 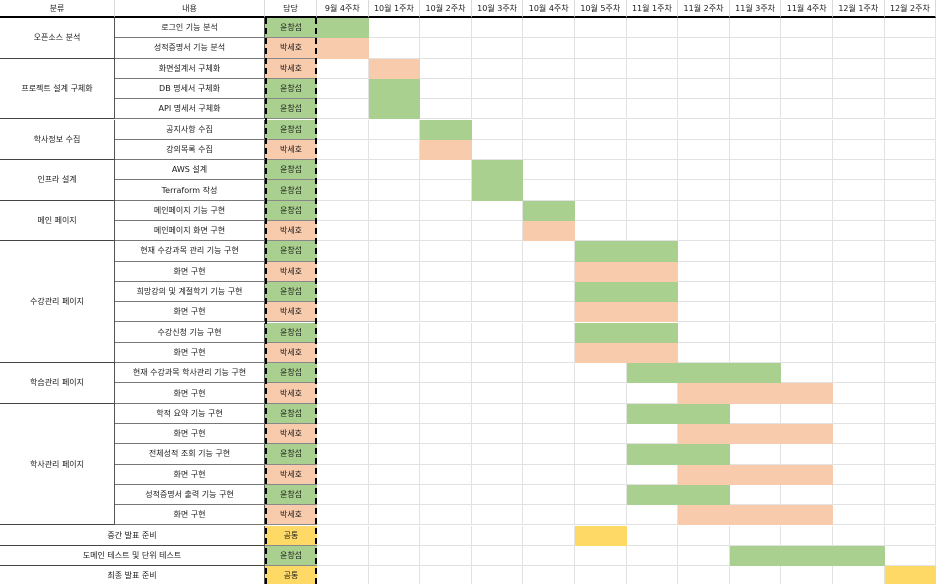 I want to click on task-cell: 로그인 기능 분석, so click(x=190, y=28).